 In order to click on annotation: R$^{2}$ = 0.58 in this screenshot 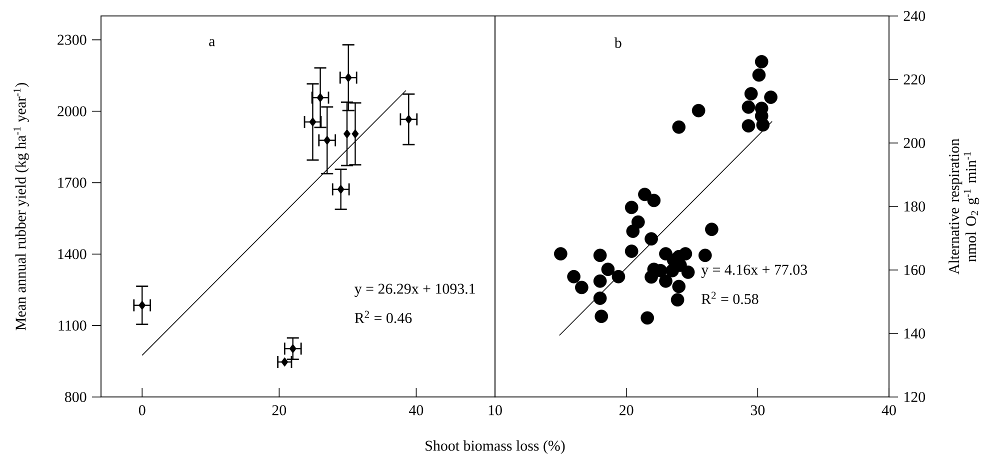, I will do `click(730, 298)`.